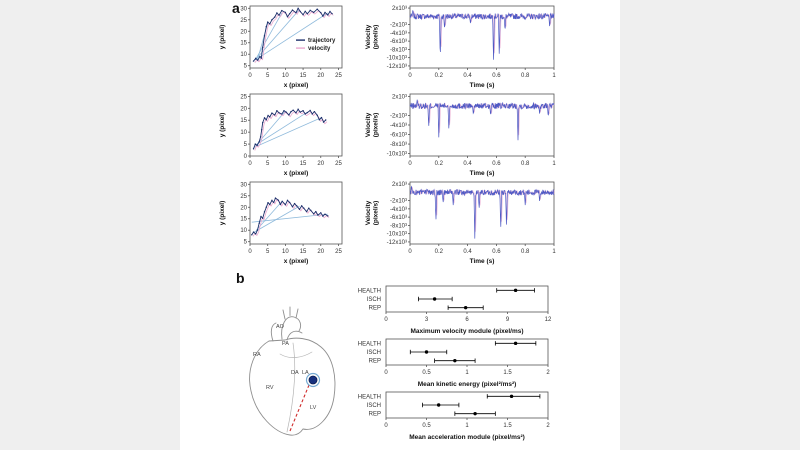 The height and width of the screenshot is (450, 800). I want to click on tracking-ring, so click(313, 380).